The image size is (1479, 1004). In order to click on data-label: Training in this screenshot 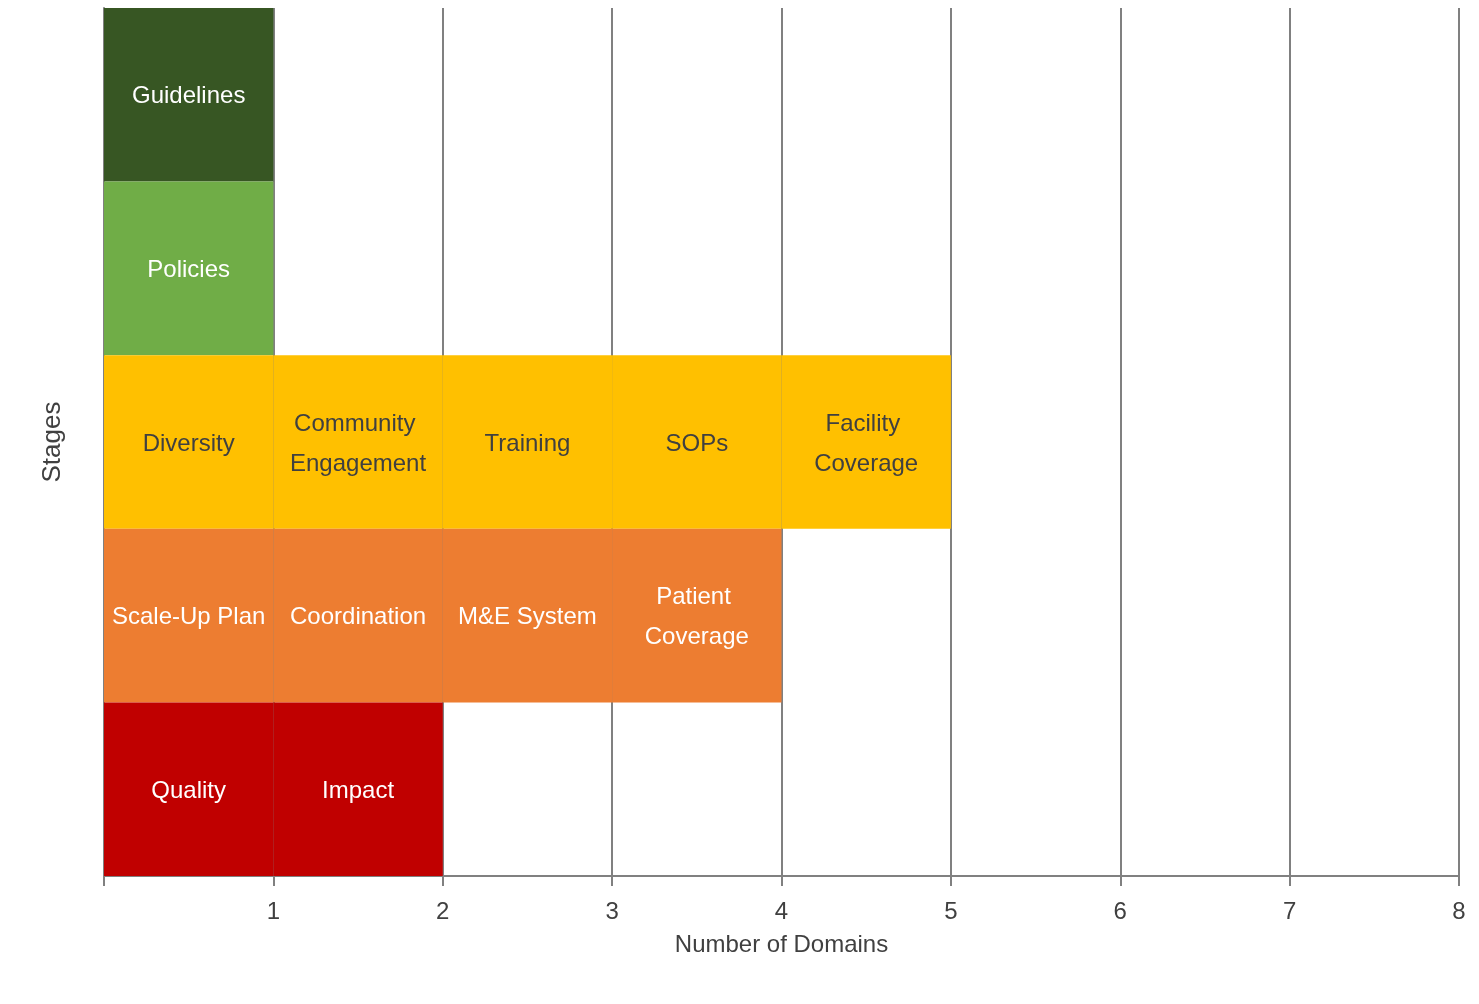, I will do `click(527, 442)`.